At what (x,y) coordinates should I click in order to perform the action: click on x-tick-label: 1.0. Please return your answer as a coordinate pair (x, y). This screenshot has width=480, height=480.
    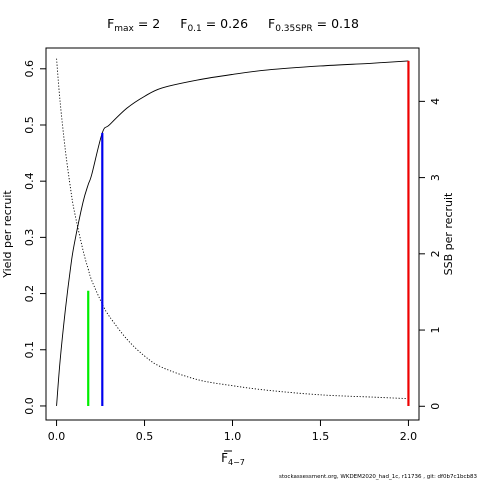
    Looking at the image, I should click on (233, 436).